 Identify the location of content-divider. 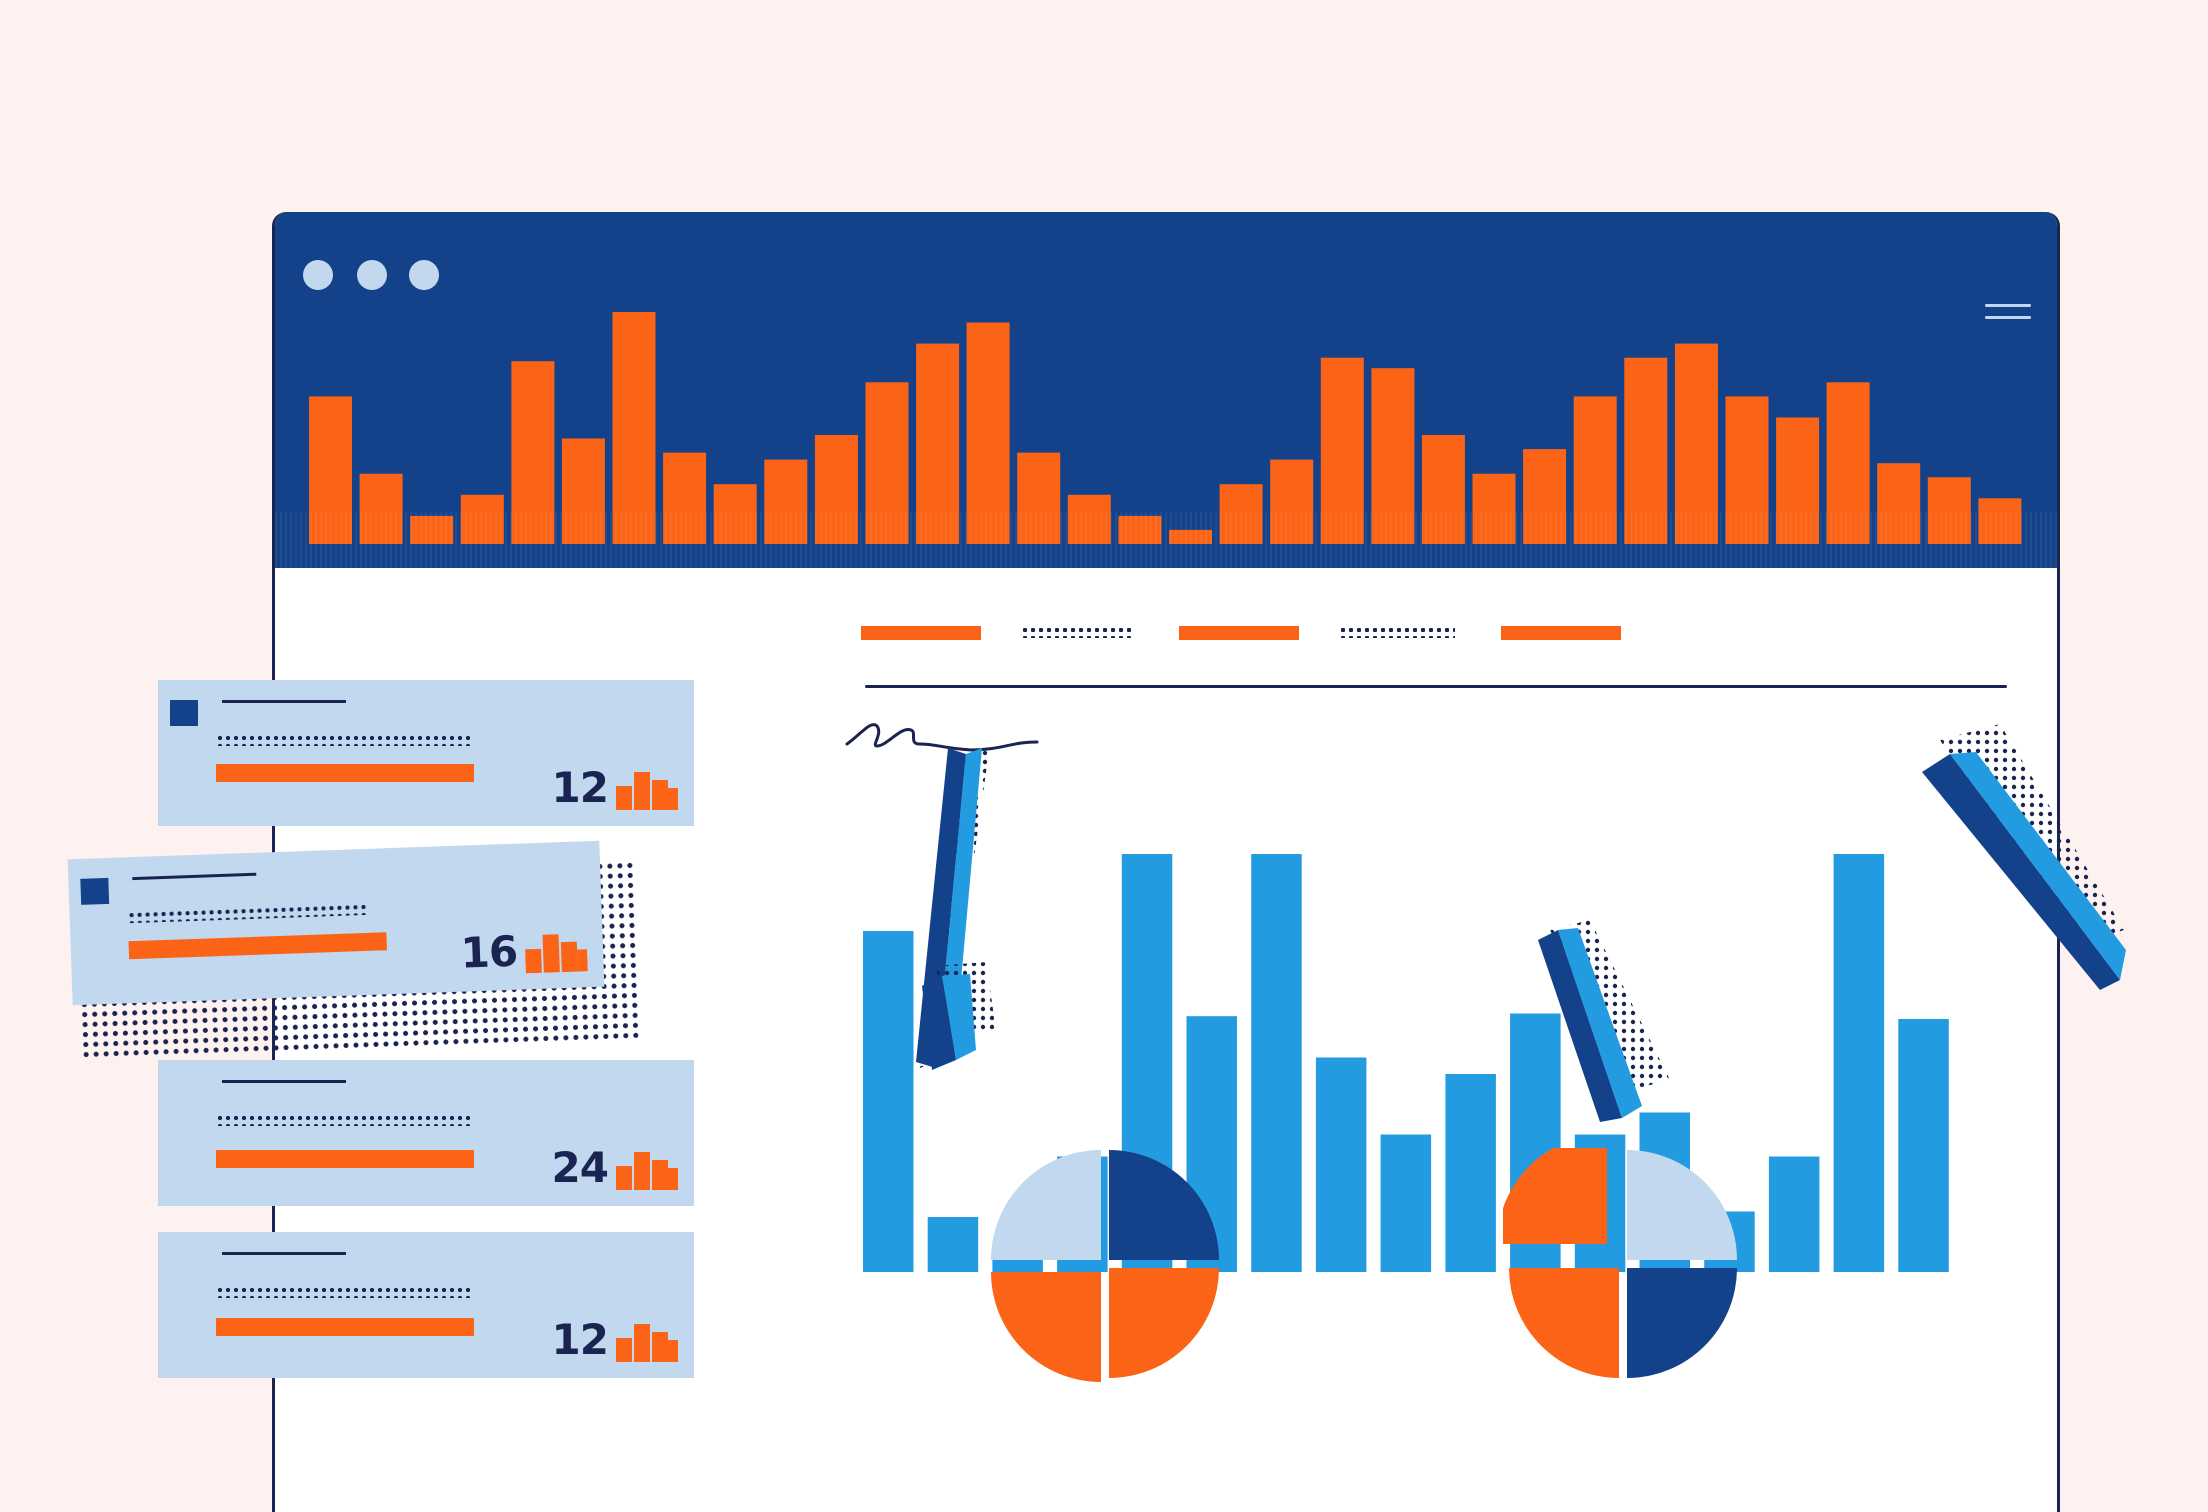
(1436, 686).